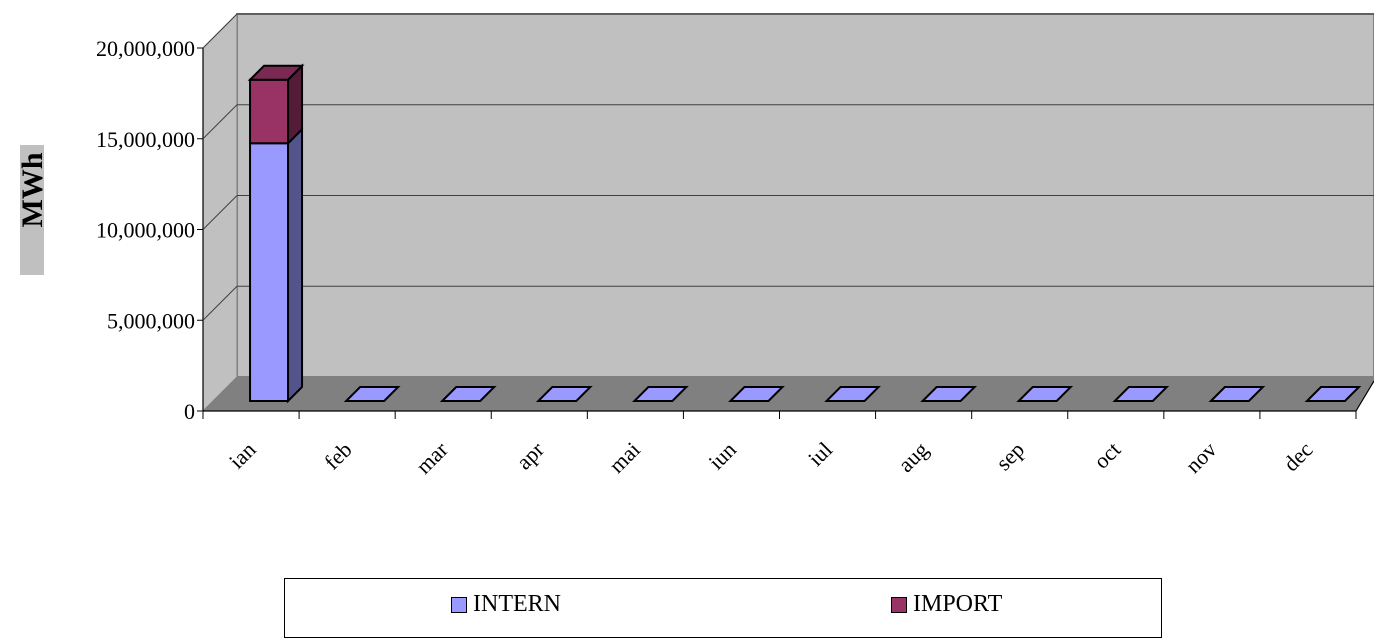 The image size is (1374, 638). What do you see at coordinates (145, 48) in the screenshot?
I see `y-tick-label: 20,000,000` at bounding box center [145, 48].